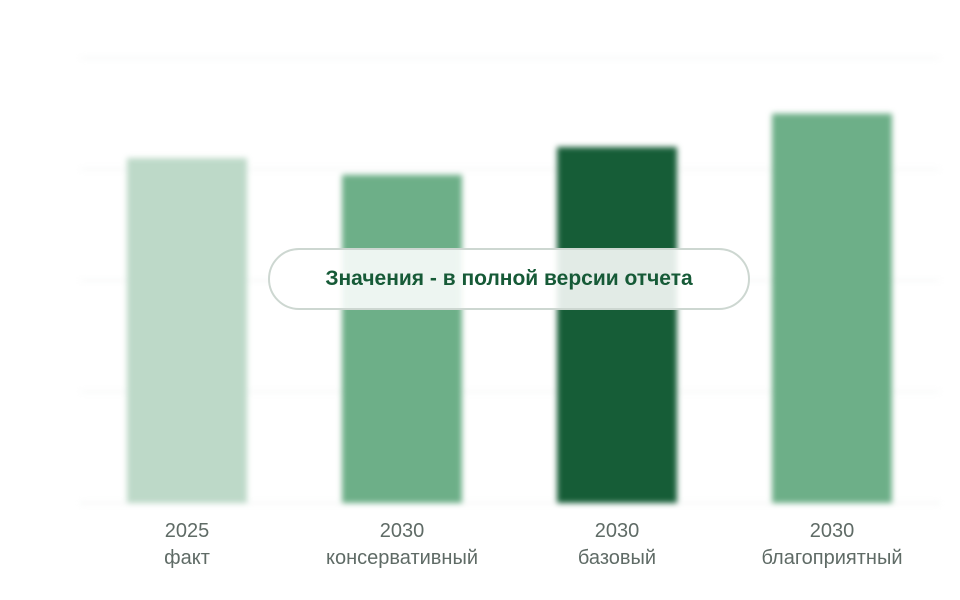 This screenshot has height=600, width=960. What do you see at coordinates (617, 558) in the screenshot?
I see `x-tick-scenario: базовый` at bounding box center [617, 558].